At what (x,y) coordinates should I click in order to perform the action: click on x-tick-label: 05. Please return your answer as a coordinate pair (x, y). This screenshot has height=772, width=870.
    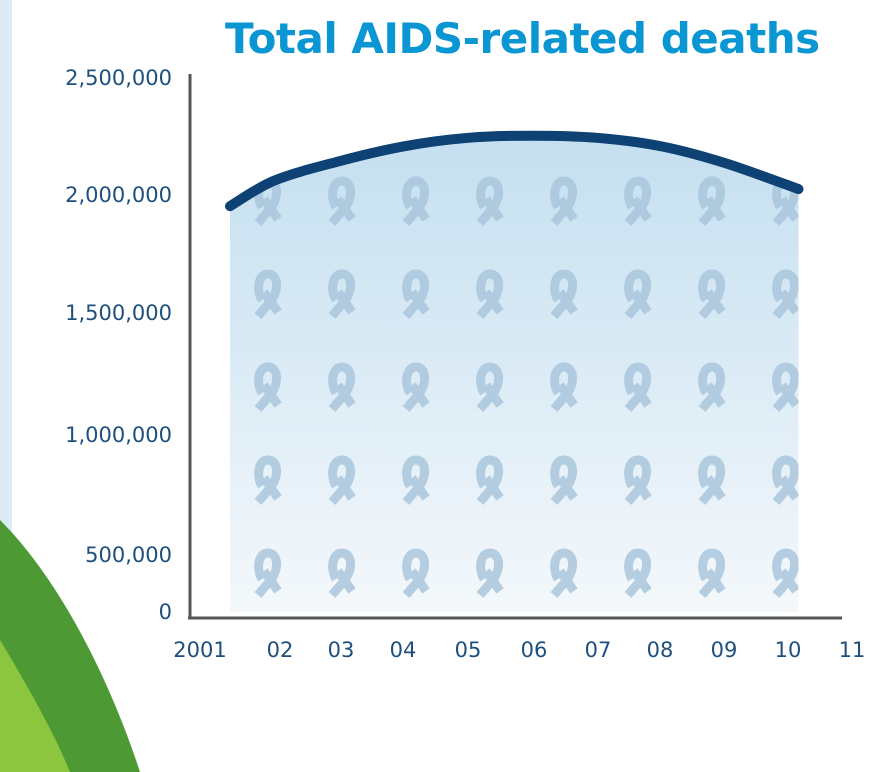
    Looking at the image, I should click on (468, 650).